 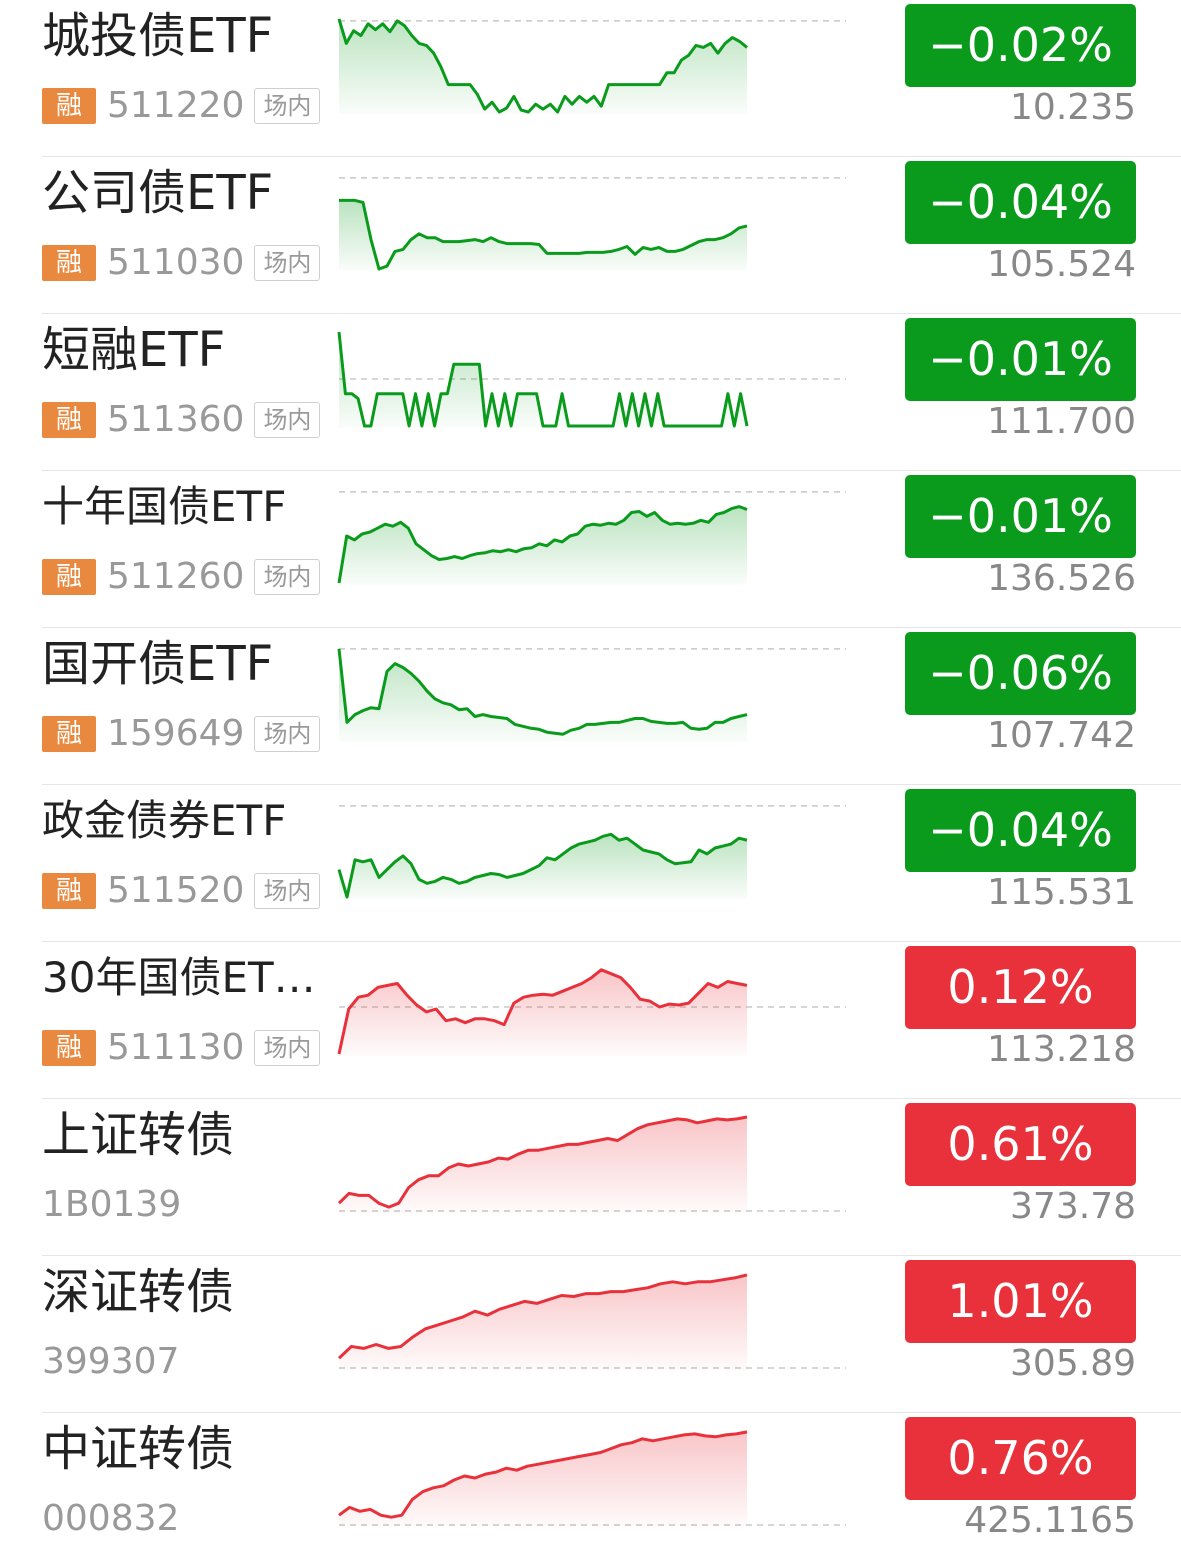 I want to click on change-percent-badge: 1.01%, so click(x=1020, y=1301).